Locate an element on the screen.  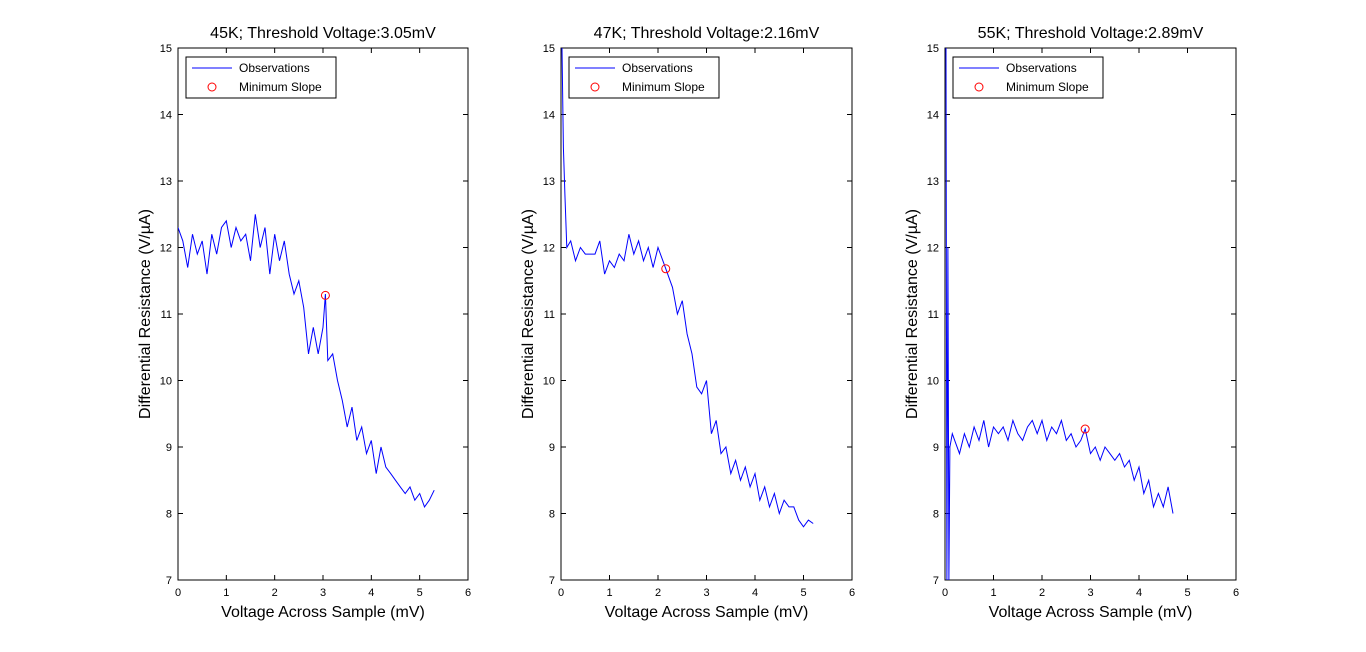
chart-title: 45K; Threshold Voltage:3.05mV is located at coordinates (323, 33).